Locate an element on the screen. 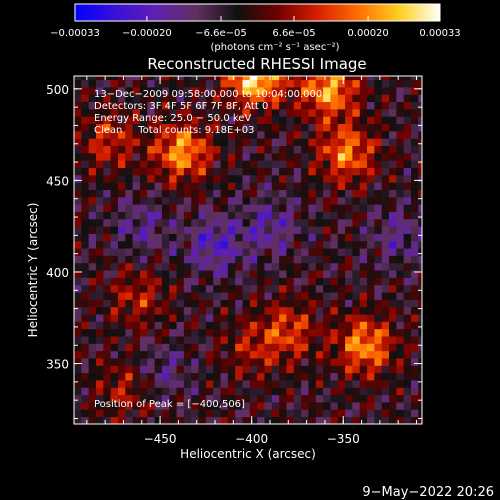  colorbar is located at coordinates (257, 12).